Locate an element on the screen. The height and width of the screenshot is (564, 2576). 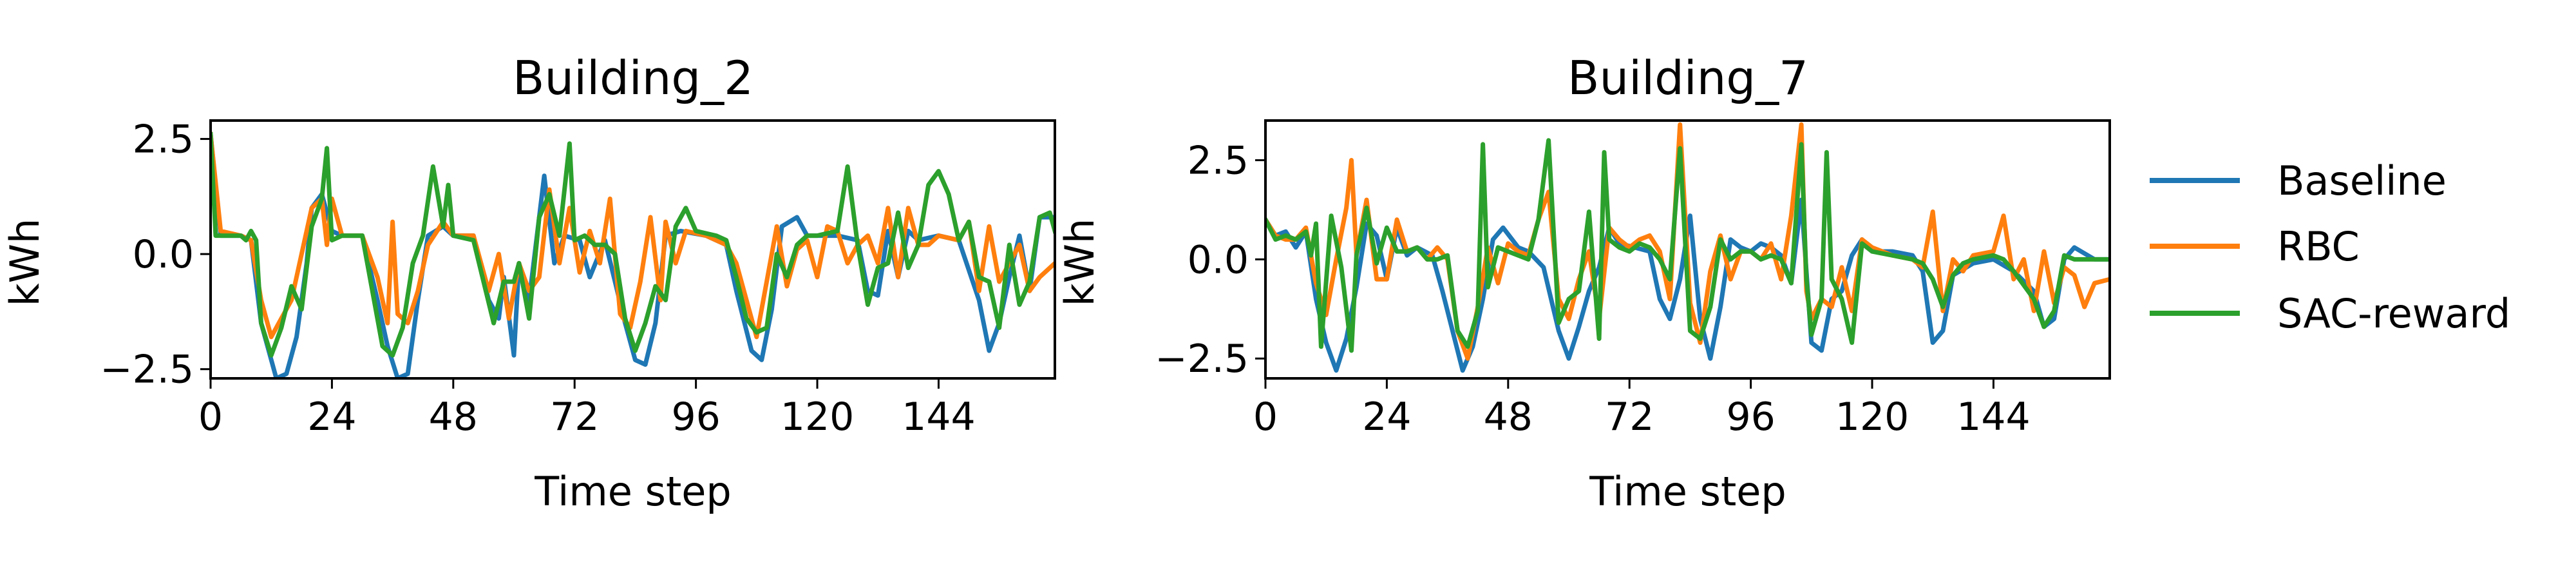
legend-label-rbc: RBC is located at coordinates (2318, 246).